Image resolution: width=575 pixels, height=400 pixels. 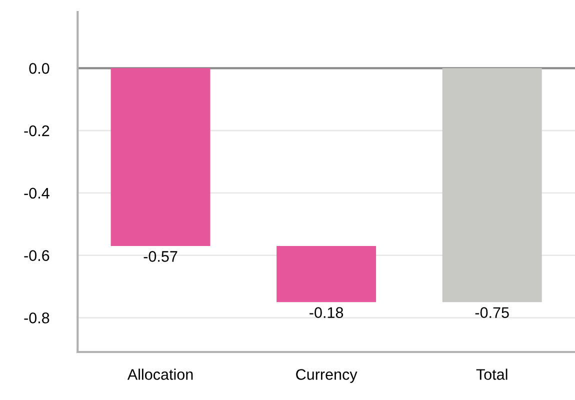 What do you see at coordinates (39, 68) in the screenshot?
I see `y-tick-label: 0.0` at bounding box center [39, 68].